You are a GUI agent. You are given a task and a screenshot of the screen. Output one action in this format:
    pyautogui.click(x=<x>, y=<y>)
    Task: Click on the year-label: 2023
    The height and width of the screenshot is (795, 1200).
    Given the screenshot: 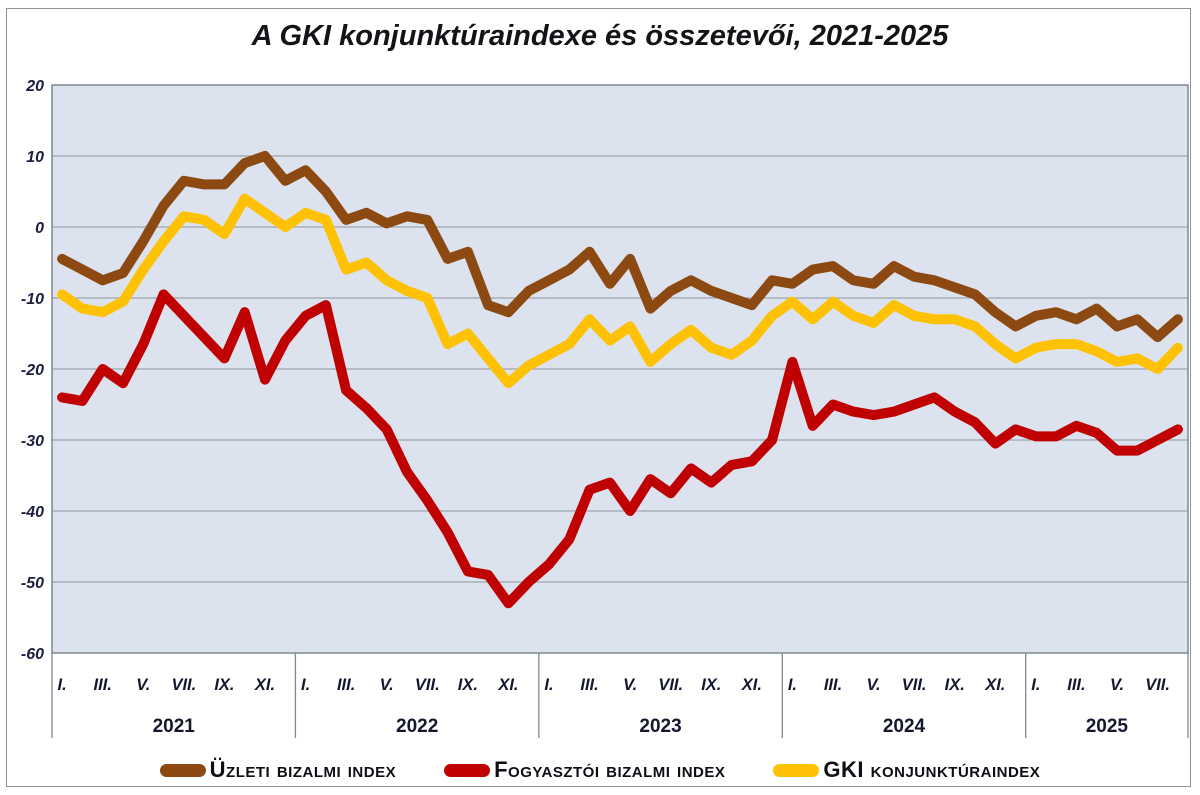 What is the action you would take?
    pyautogui.click(x=660, y=726)
    